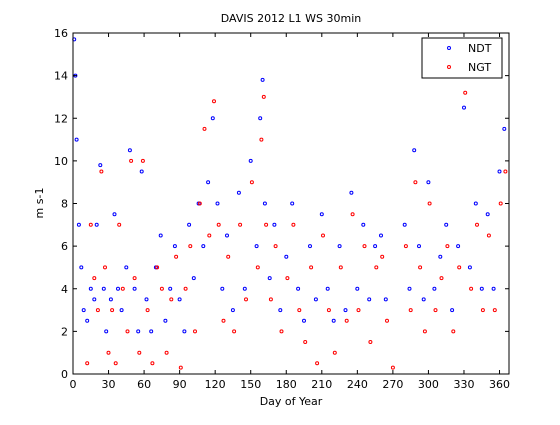 The width and height of the screenshot is (560, 425). What do you see at coordinates (109, 384) in the screenshot?
I see `x-tick-label: 30` at bounding box center [109, 384].